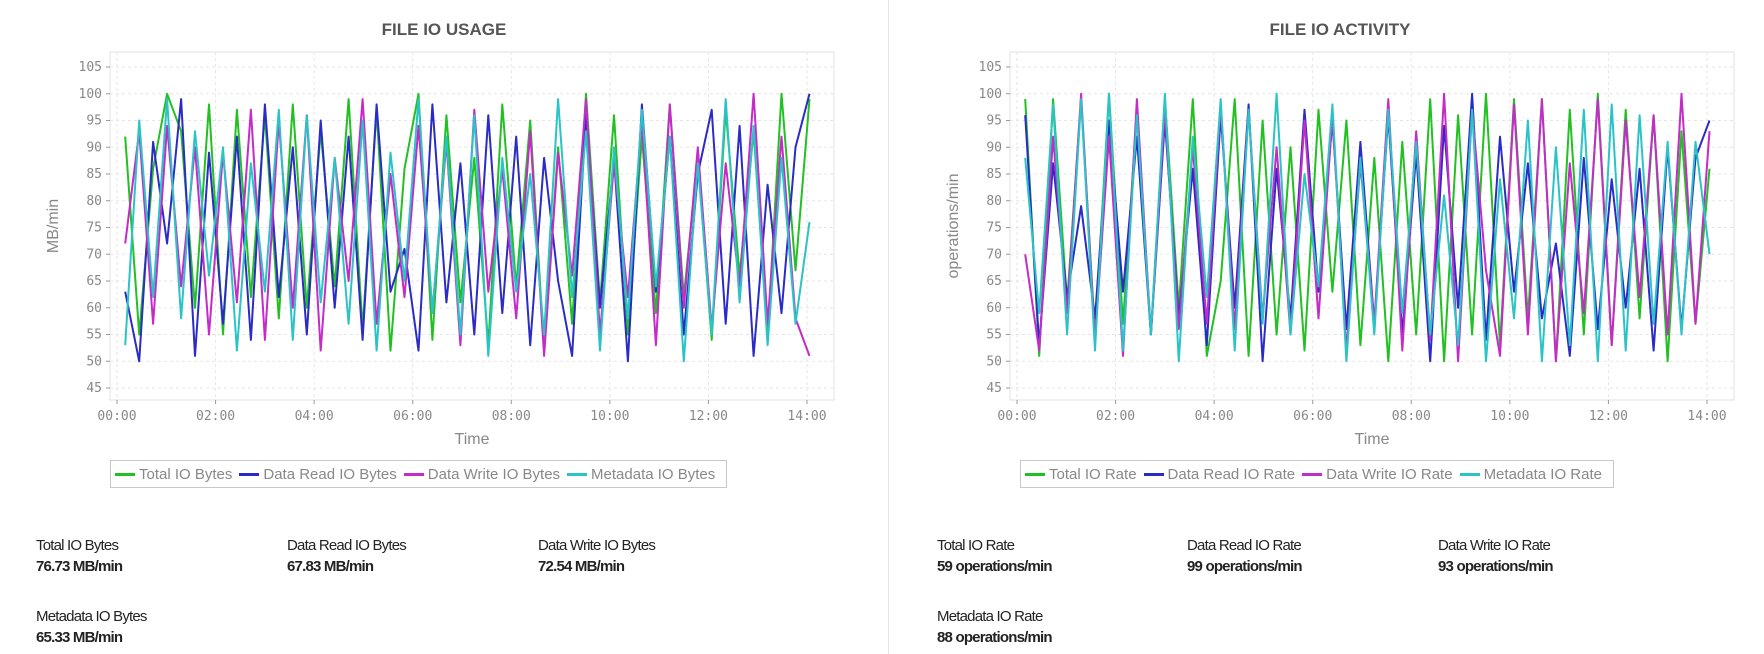  Describe the element at coordinates (91, 627) in the screenshot. I see `stat-metadata-io-bytes: Metadata IO Bytes 65.33 MB/min` at that location.